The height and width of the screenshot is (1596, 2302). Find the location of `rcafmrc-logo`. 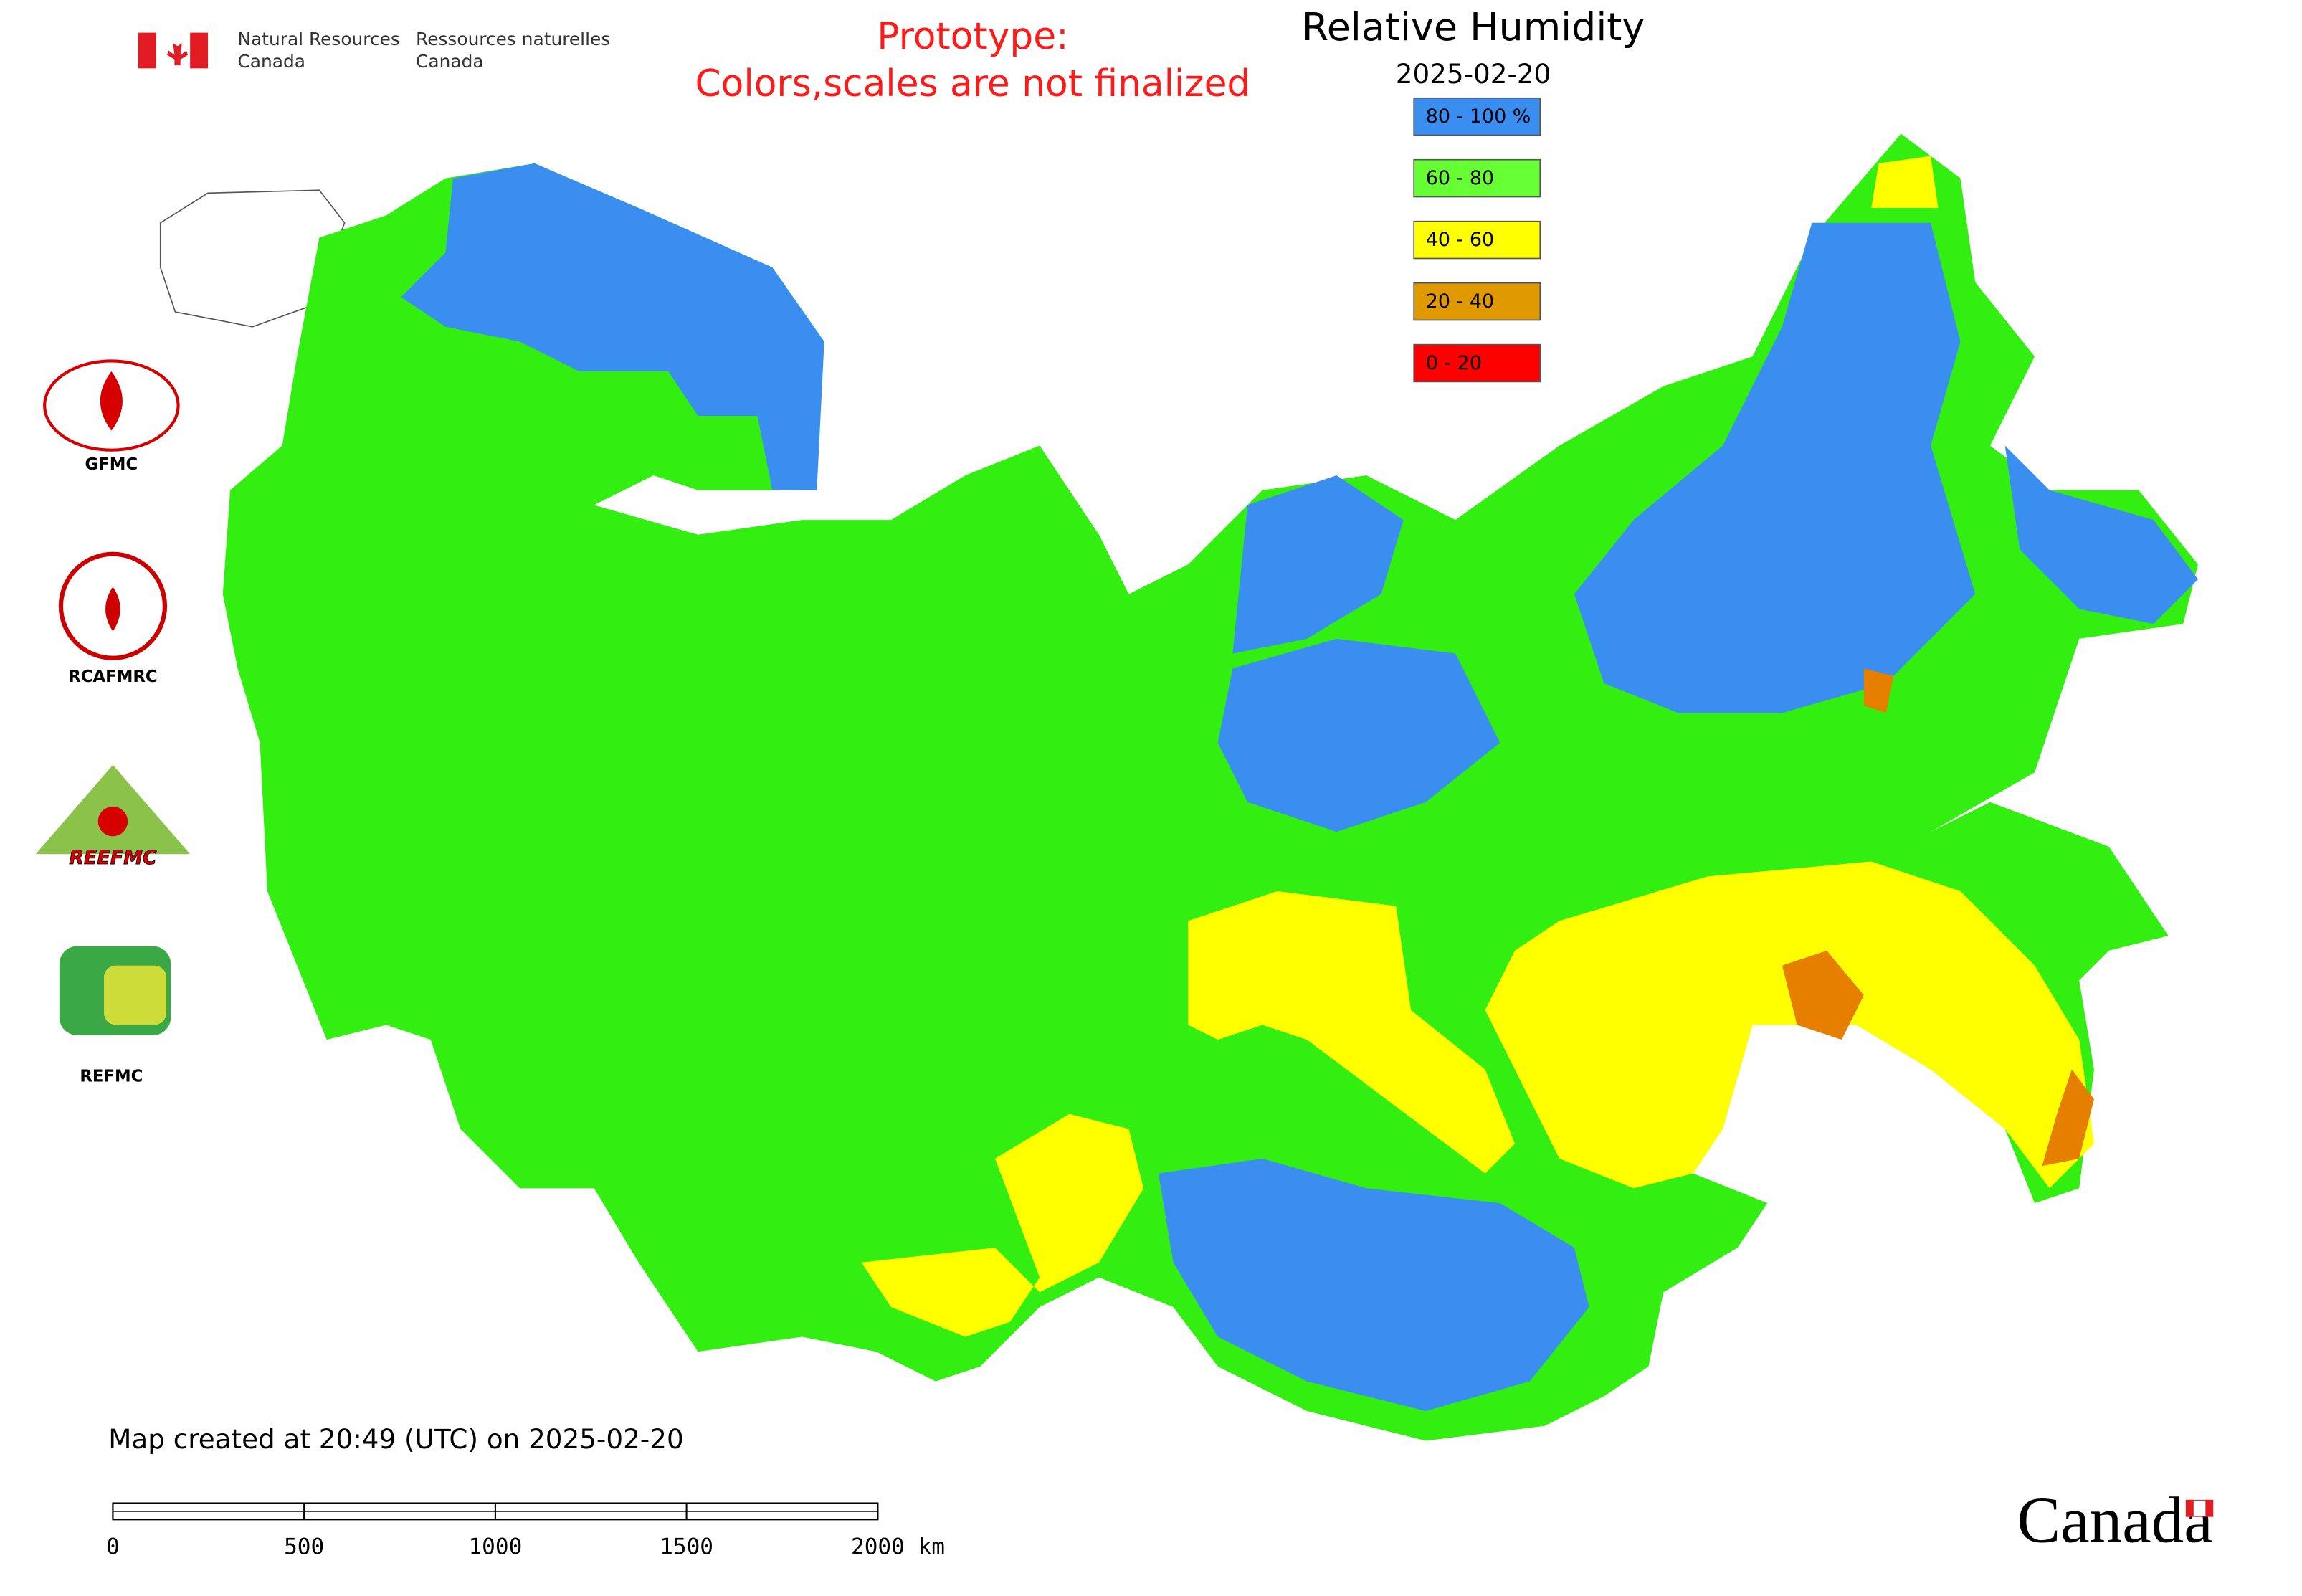

rcafmrc-logo is located at coordinates (113, 605).